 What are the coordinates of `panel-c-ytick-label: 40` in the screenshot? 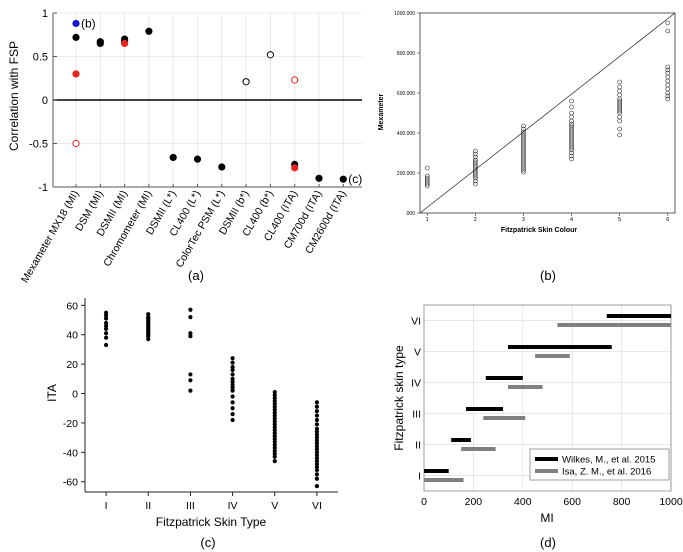 It's located at (72, 336).